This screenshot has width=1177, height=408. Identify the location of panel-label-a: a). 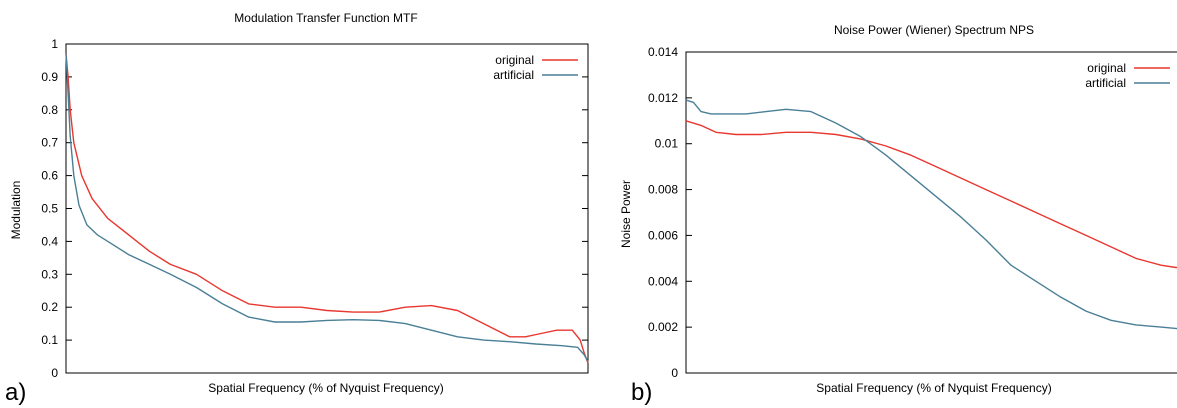
(16, 392).